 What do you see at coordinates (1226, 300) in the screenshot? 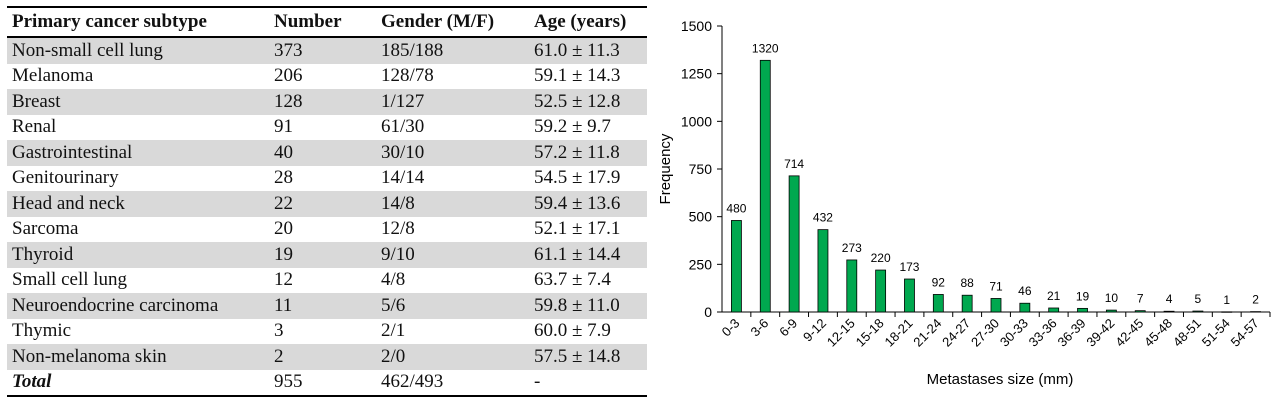
I see `data-label: 1` at bounding box center [1226, 300].